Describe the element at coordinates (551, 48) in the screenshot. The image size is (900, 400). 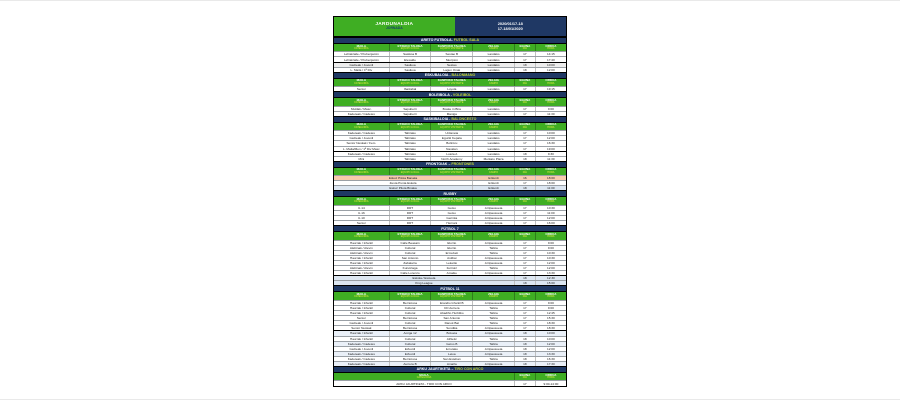
I see `col-header-label-es: HORA` at that location.